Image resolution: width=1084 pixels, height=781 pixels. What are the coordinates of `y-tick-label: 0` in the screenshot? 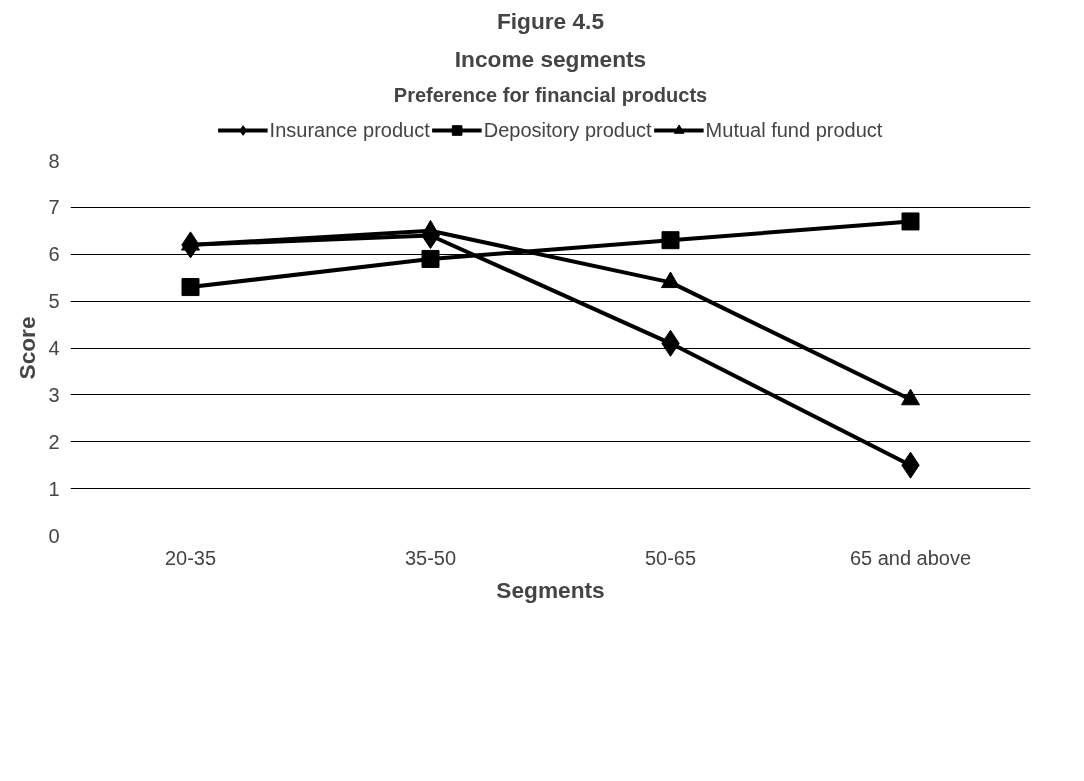 It's located at (54, 535).